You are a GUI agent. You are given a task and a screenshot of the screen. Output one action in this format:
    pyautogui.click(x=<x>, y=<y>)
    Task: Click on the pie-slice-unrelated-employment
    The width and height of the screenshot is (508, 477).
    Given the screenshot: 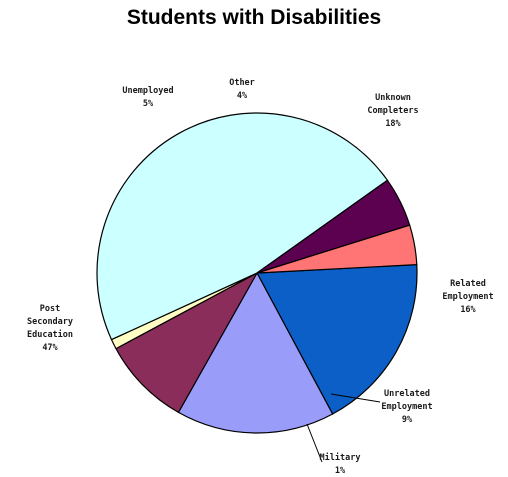 What is the action you would take?
    pyautogui.click(x=187, y=342)
    